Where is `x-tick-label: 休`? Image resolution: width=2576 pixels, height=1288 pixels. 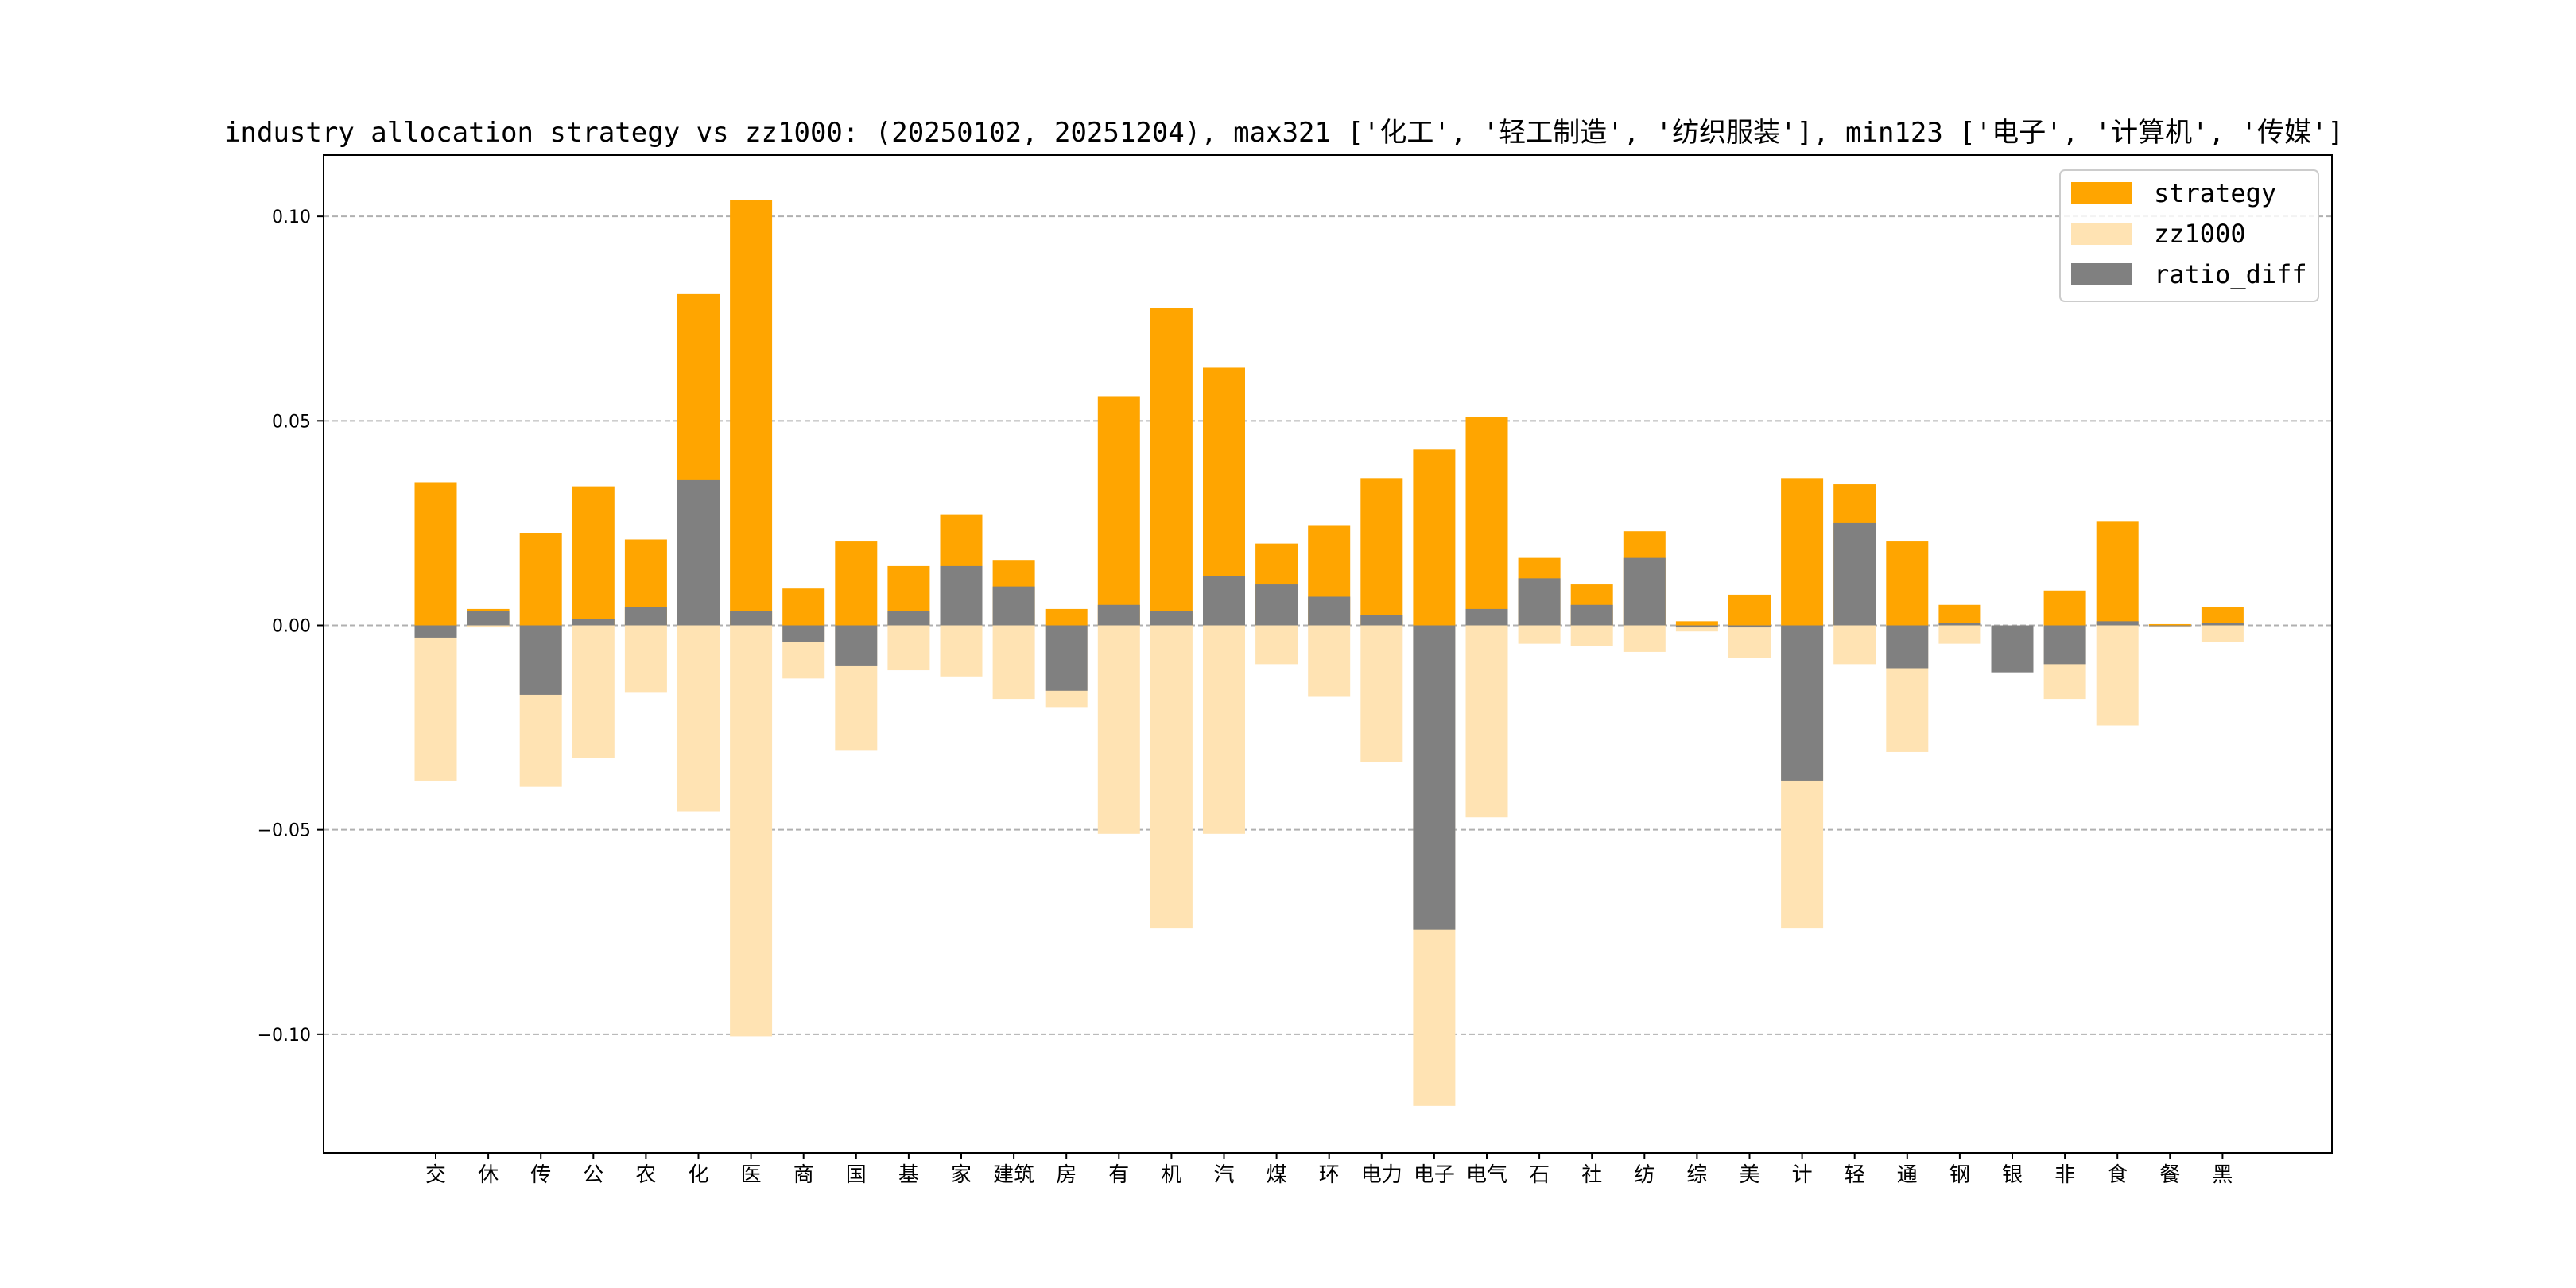
x-tick-label: 休 is located at coordinates (488, 1175).